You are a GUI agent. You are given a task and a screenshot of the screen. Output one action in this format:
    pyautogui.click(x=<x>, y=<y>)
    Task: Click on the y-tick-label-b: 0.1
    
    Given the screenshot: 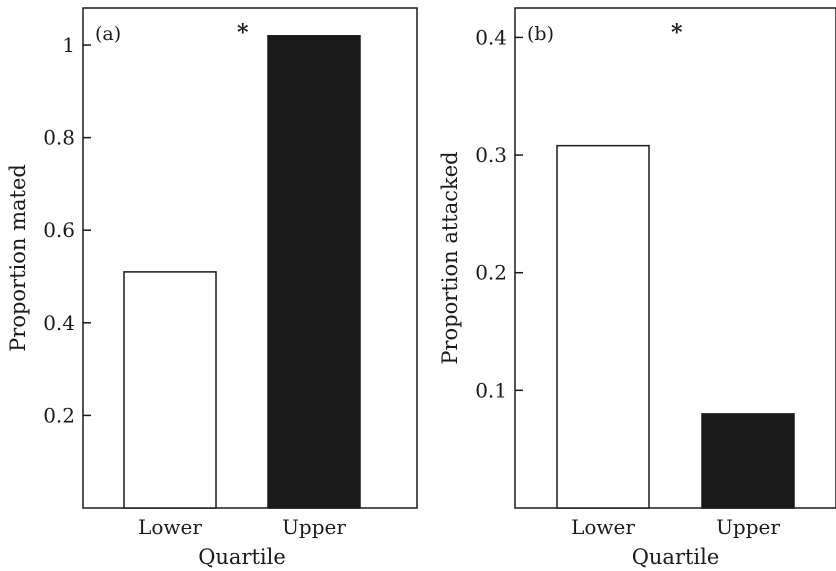 What is the action you would take?
    pyautogui.click(x=491, y=390)
    